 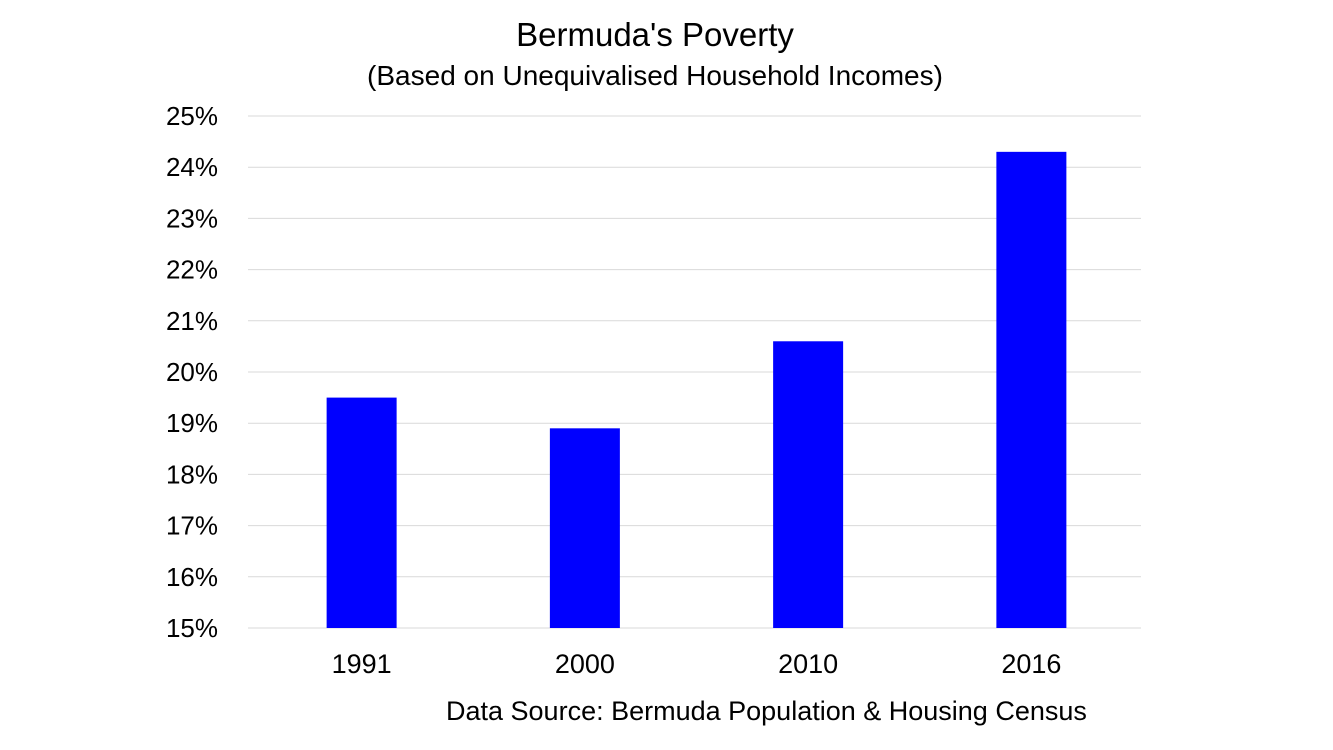 I want to click on y-tick-label: 15%, so click(x=192, y=628).